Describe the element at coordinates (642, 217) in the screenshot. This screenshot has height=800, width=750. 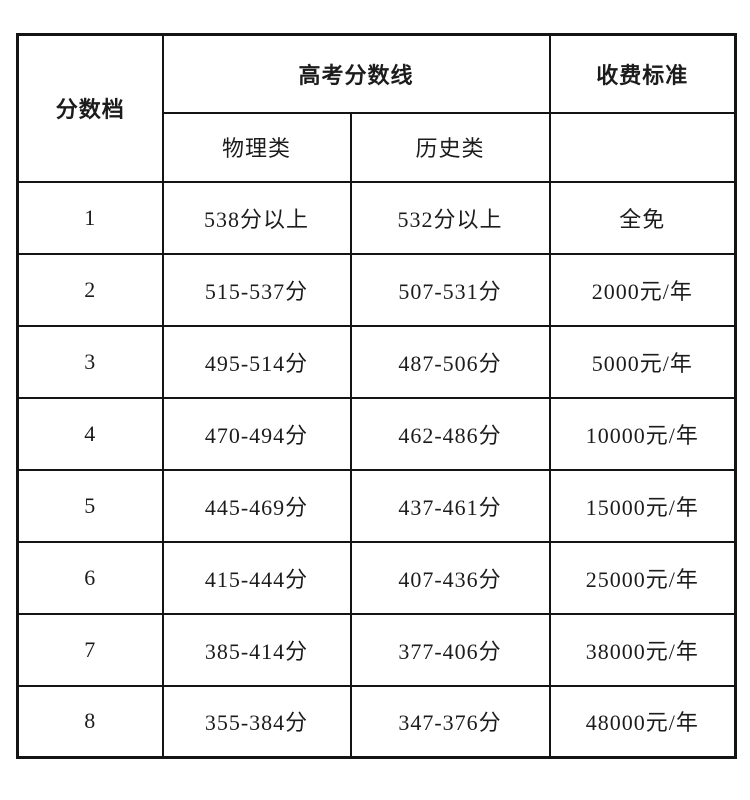
I see `fee-cell: 全免` at that location.